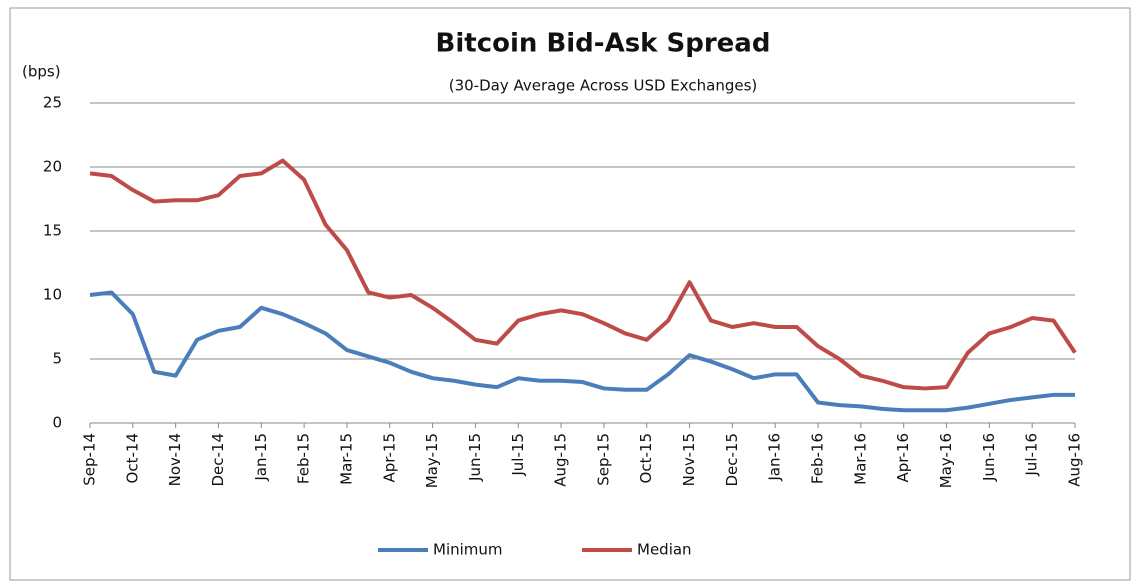  What do you see at coordinates (468, 550) in the screenshot?
I see `legend-label: Minimum` at bounding box center [468, 550].